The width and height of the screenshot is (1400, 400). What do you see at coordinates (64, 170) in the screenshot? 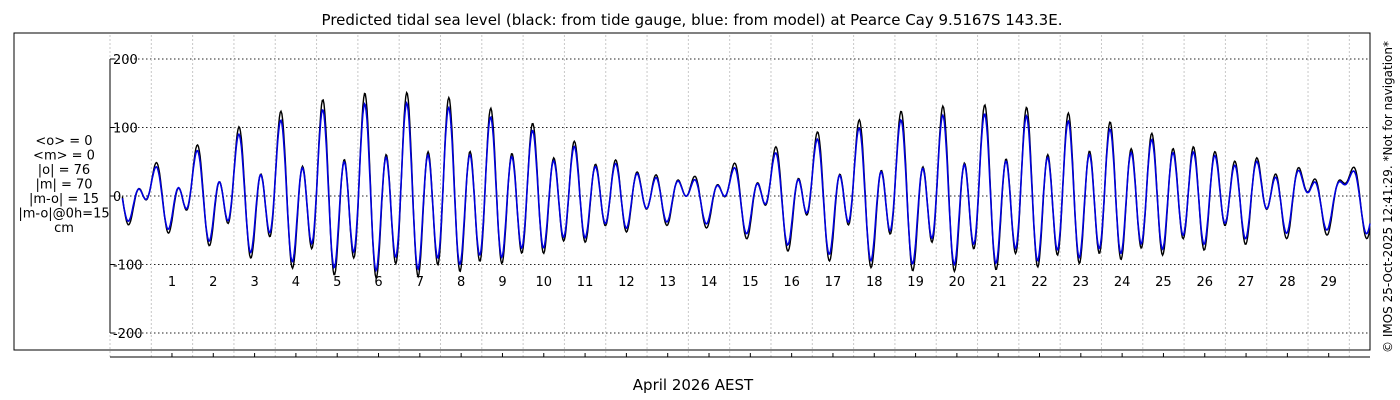
I see `stat-line: |o| = 76` at bounding box center [64, 170].